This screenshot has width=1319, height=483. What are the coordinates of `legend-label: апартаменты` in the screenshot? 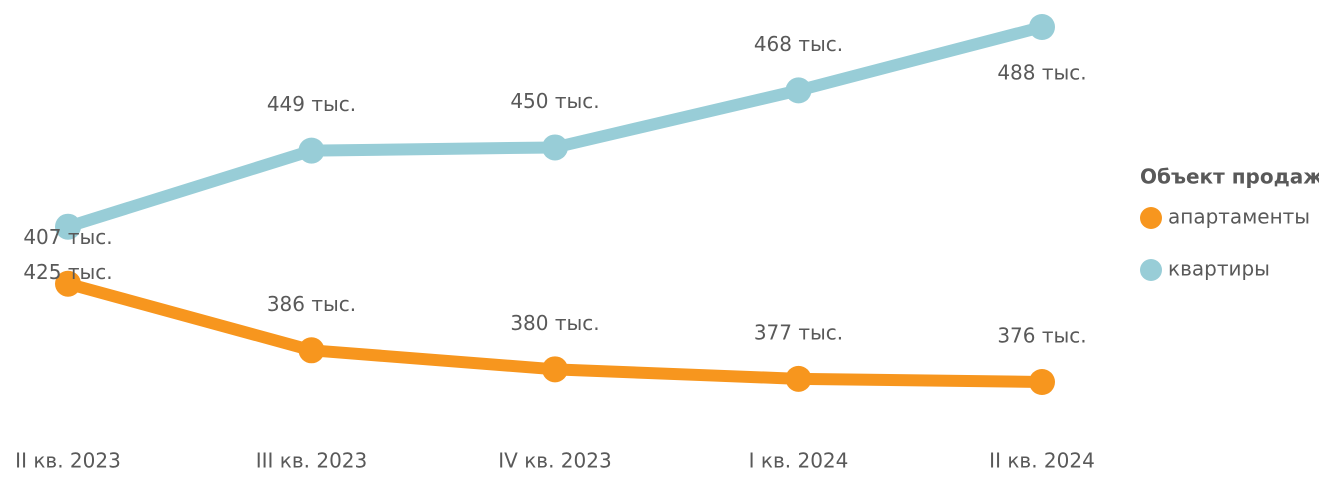 It's located at (1239, 217).